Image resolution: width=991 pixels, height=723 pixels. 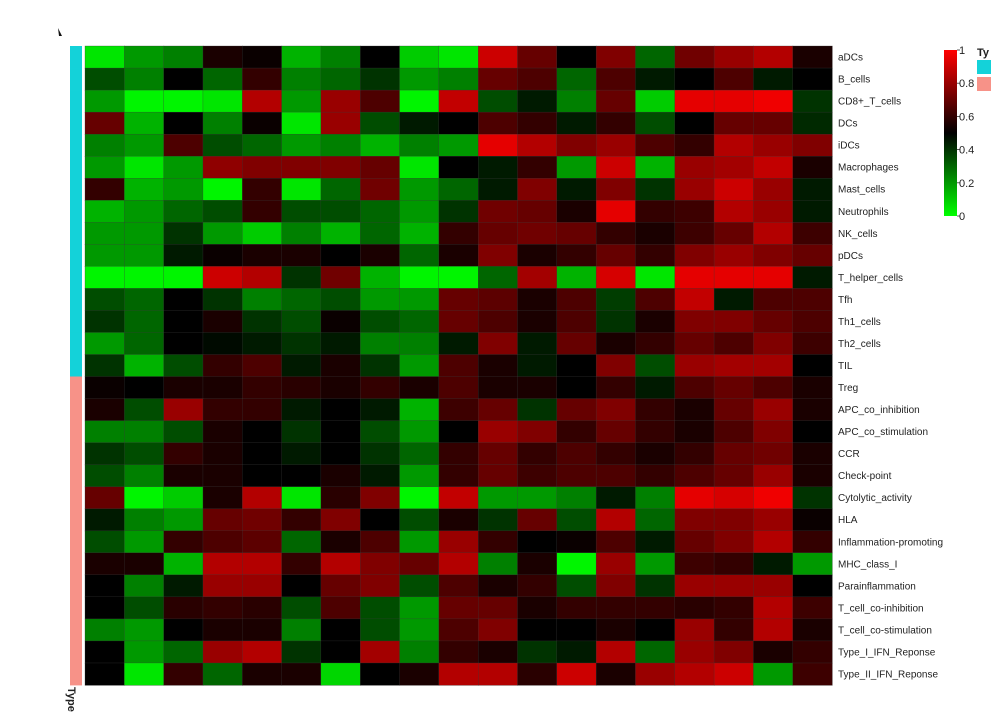 I want to click on row-label: Neutrophils, so click(x=863, y=212).